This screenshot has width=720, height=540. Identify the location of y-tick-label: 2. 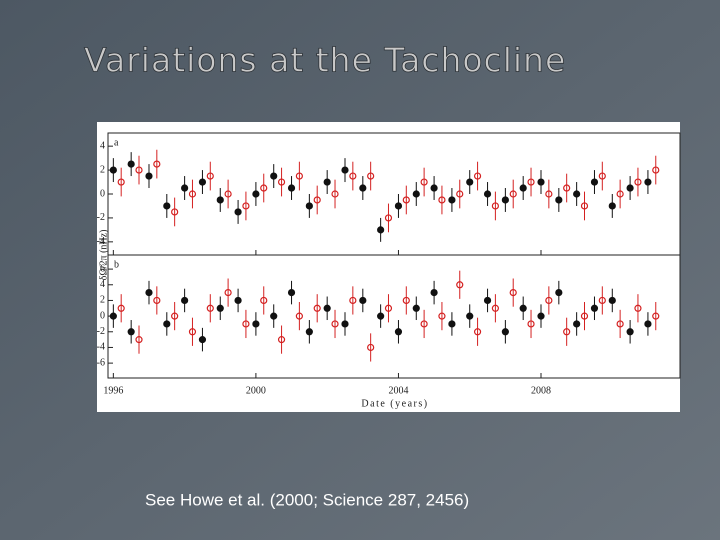
(102, 300).